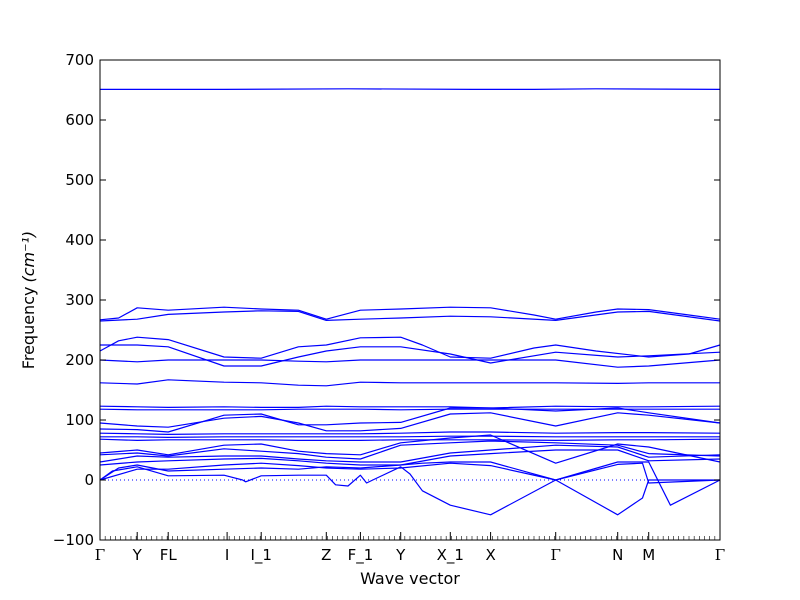  What do you see at coordinates (79, 240) in the screenshot?
I see `y-tick-label: 400` at bounding box center [79, 240].